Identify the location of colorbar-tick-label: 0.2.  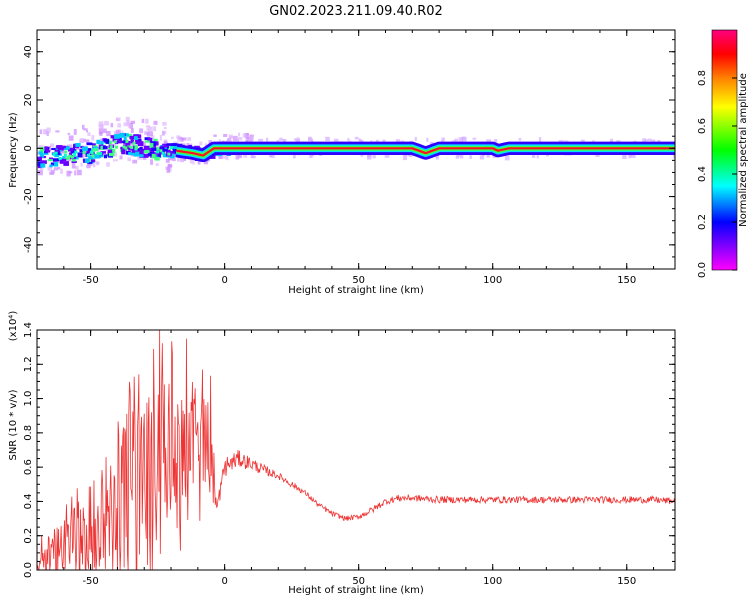
(702, 222).